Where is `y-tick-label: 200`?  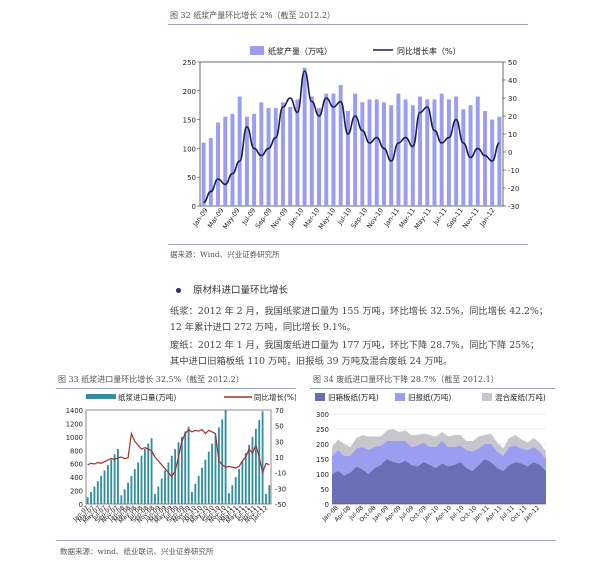
y-tick-label: 200 is located at coordinates (322, 445).